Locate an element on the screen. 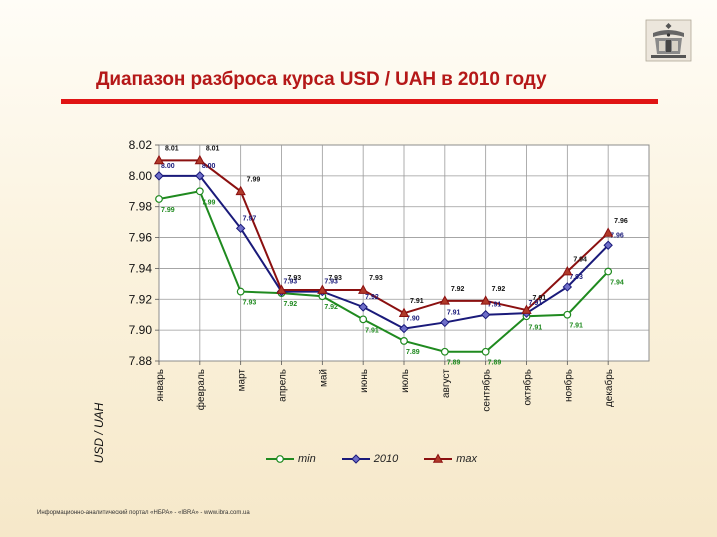 The width and height of the screenshot is (717, 537). data-label-avg: 7.92 is located at coordinates (372, 297).